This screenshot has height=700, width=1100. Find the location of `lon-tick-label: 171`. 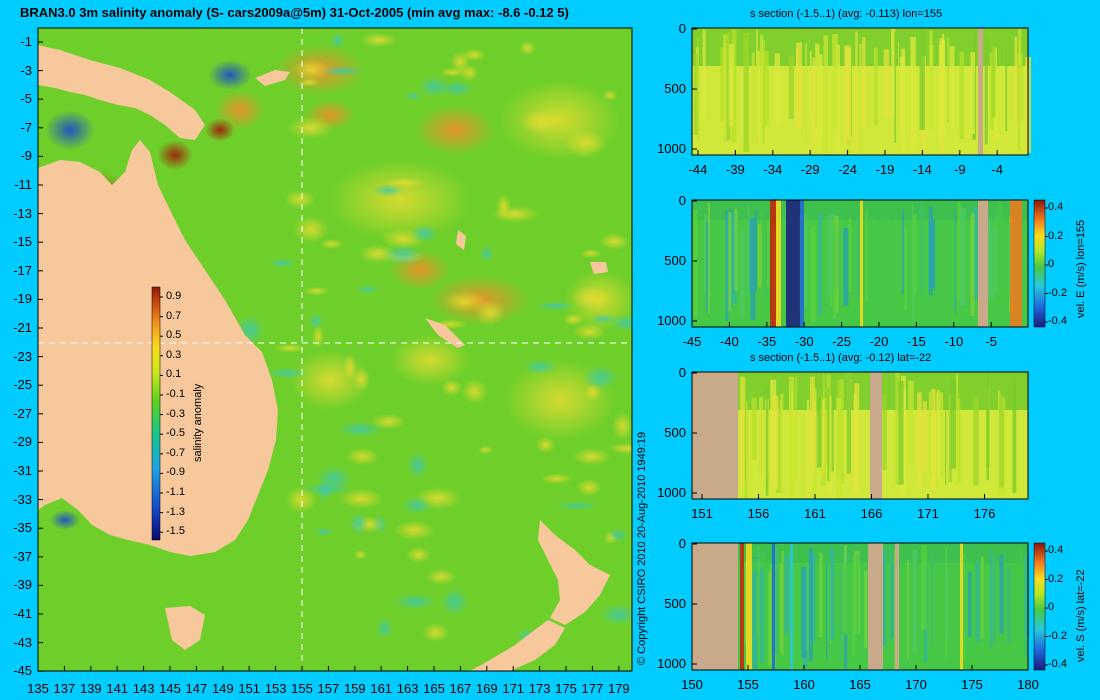

lon-tick-label: 171 is located at coordinates (513, 688).